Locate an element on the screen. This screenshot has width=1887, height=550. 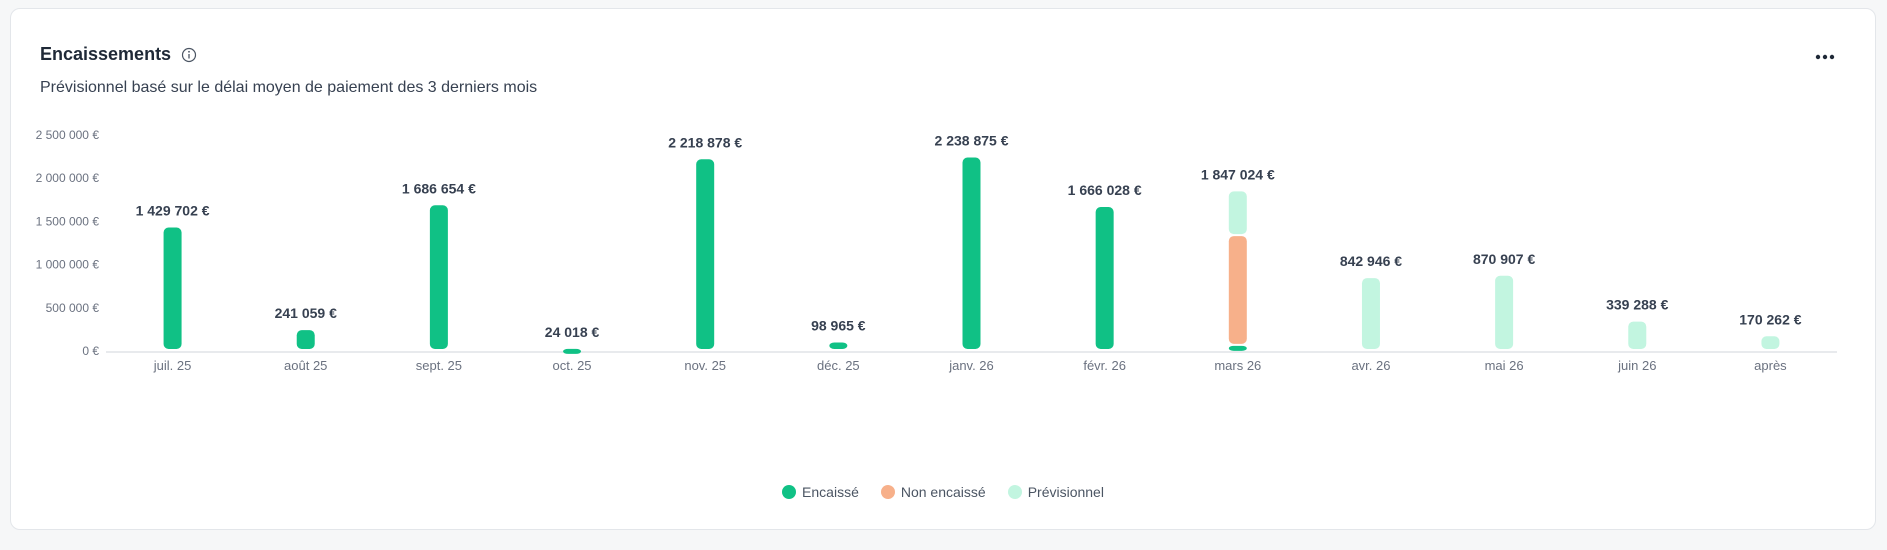
y-tick-label: 0 € is located at coordinates (90, 351).